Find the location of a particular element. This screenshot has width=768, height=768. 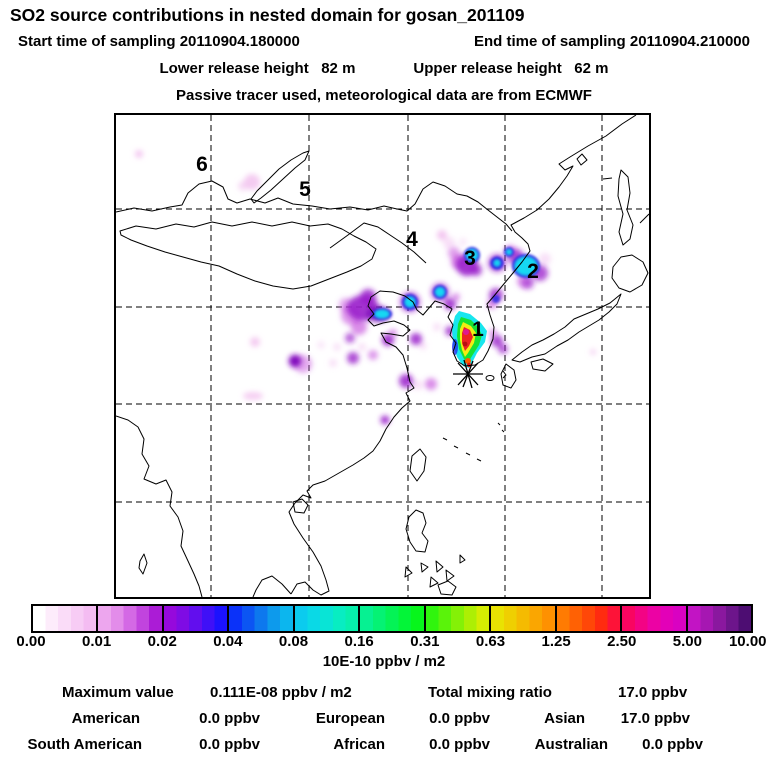

colorbar is located at coordinates (392, 618).